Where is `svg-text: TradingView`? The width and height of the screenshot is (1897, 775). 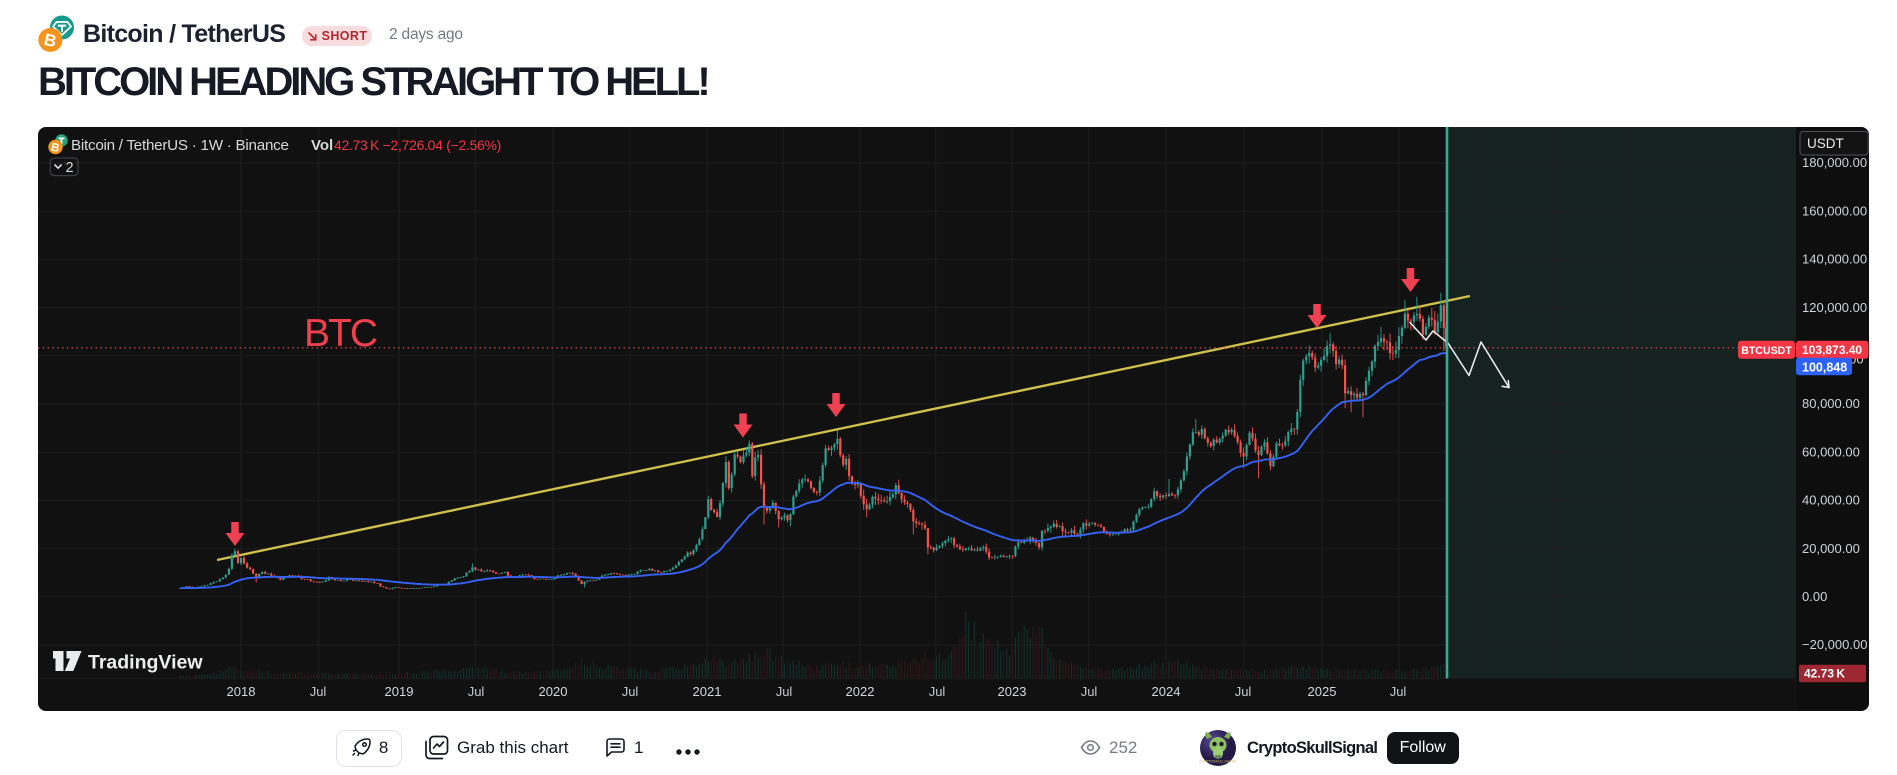 svg-text: TradingView is located at coordinates (145, 663).